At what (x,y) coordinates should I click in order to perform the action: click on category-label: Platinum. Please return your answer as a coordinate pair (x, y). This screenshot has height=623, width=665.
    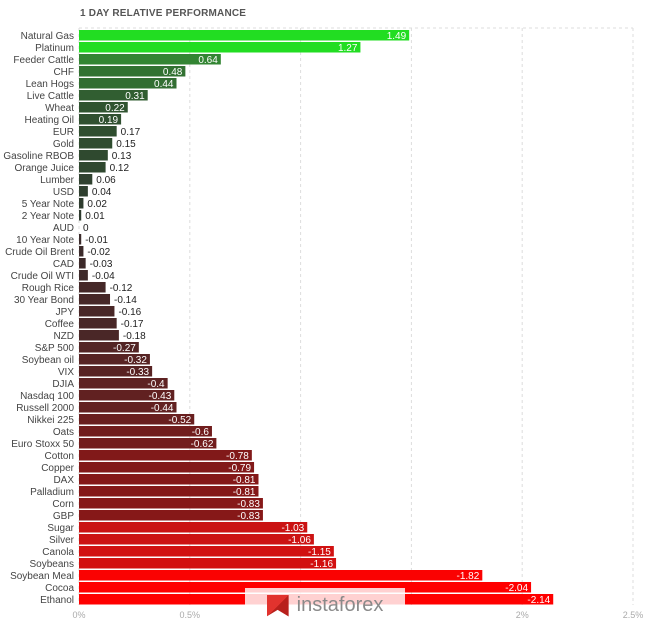
    Looking at the image, I should click on (54, 48).